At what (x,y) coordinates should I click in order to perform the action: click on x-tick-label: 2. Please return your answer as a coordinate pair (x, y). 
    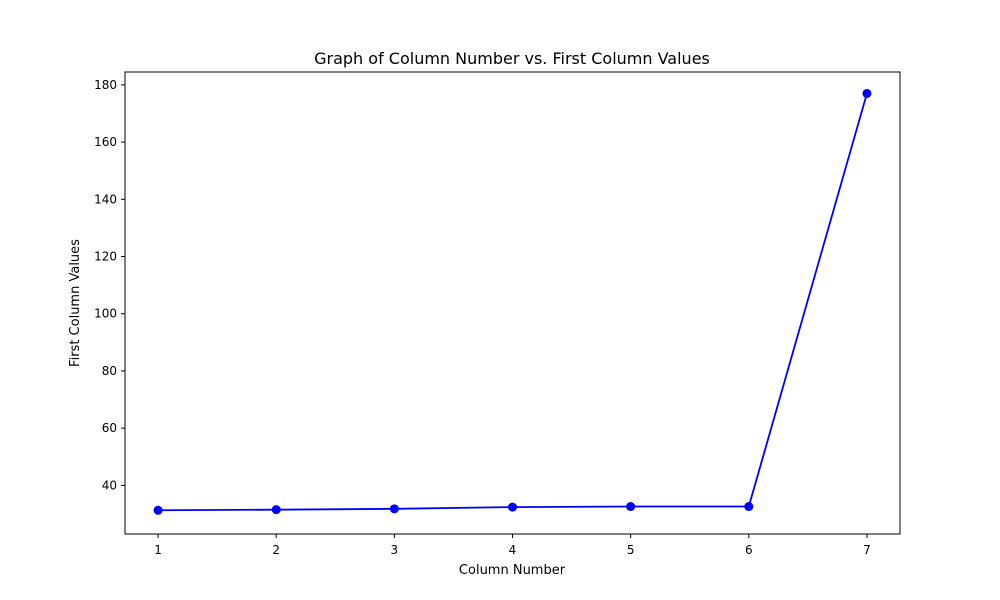
    Looking at the image, I should click on (276, 550).